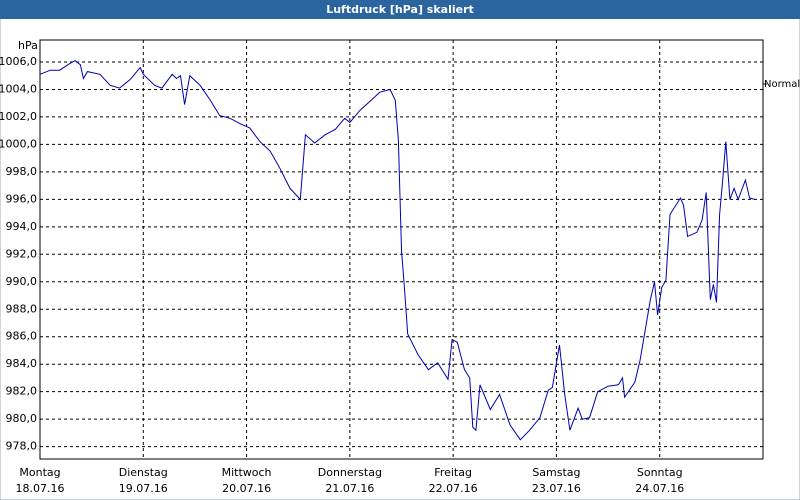 This screenshot has width=800, height=500. What do you see at coordinates (143, 488) in the screenshot?
I see `x-tick-date: 19.07.16` at bounding box center [143, 488].